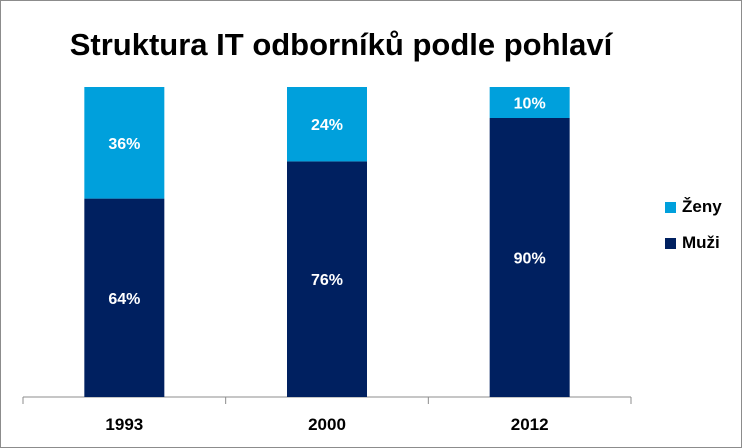 The width and height of the screenshot is (742, 448). I want to click on bar-zeny-2000, so click(327, 124).